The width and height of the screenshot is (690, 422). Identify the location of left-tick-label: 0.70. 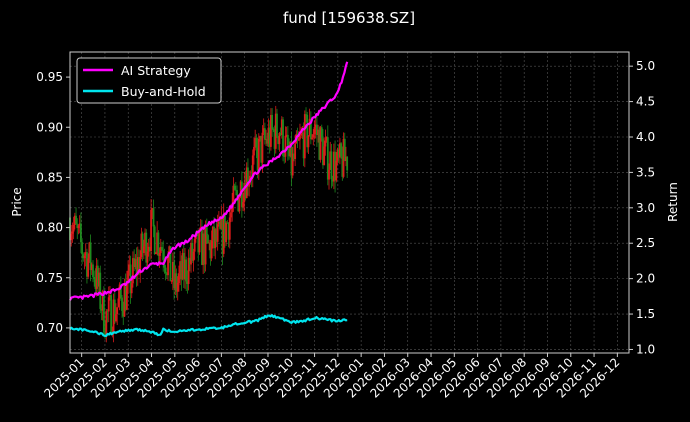
(49, 328).